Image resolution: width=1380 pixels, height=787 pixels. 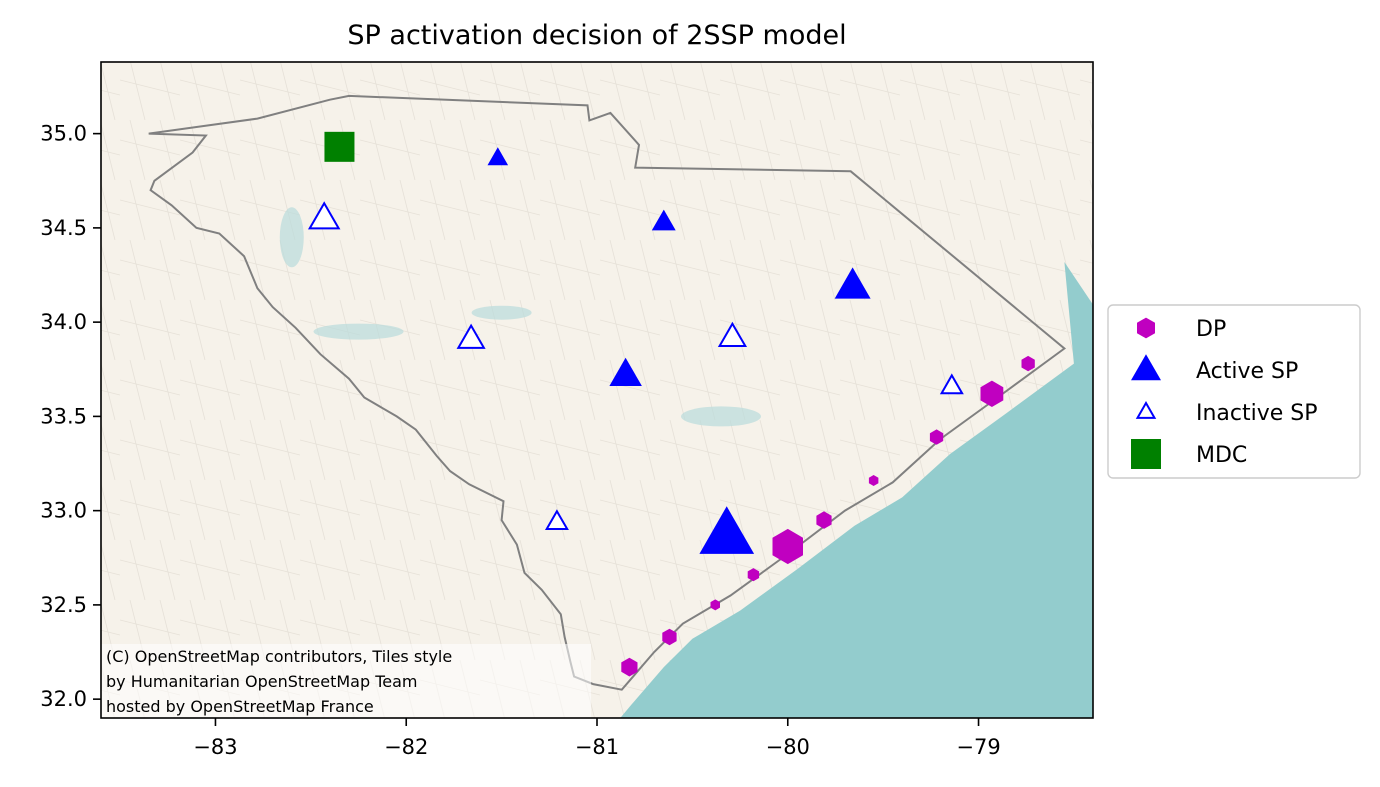 I want to click on legend-dp-marker, so click(x=1146, y=328).